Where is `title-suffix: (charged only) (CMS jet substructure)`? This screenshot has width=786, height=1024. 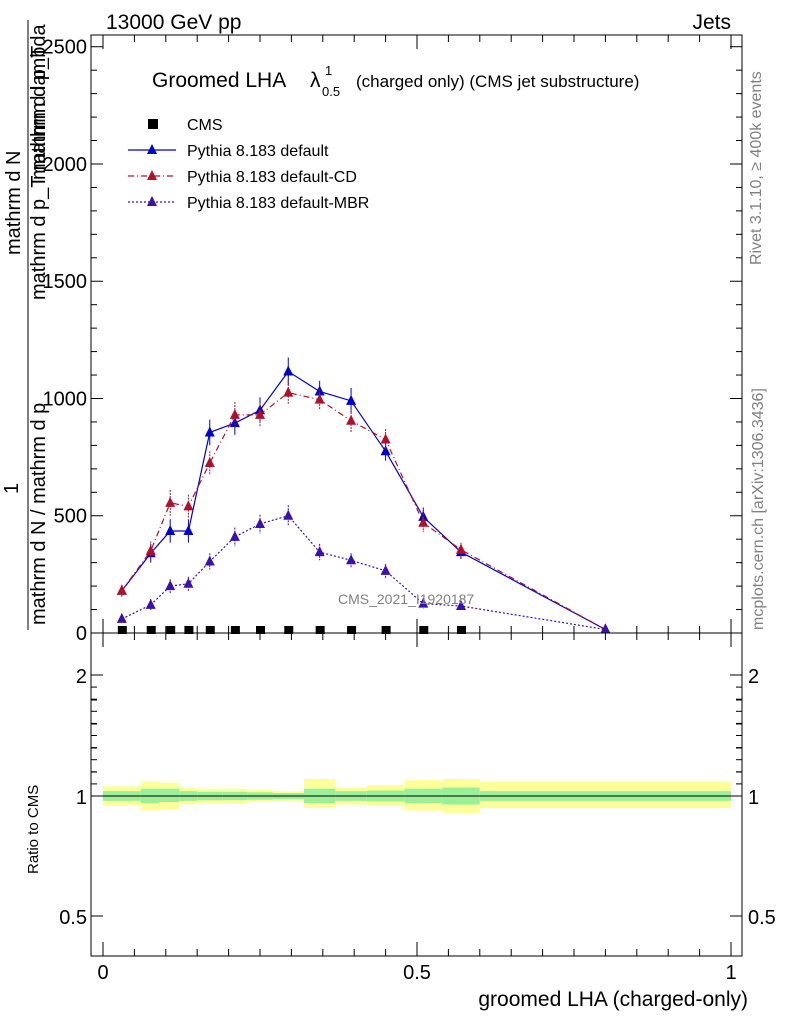 title-suffix: (charged only) (CMS jet substructure) is located at coordinates (497, 81).